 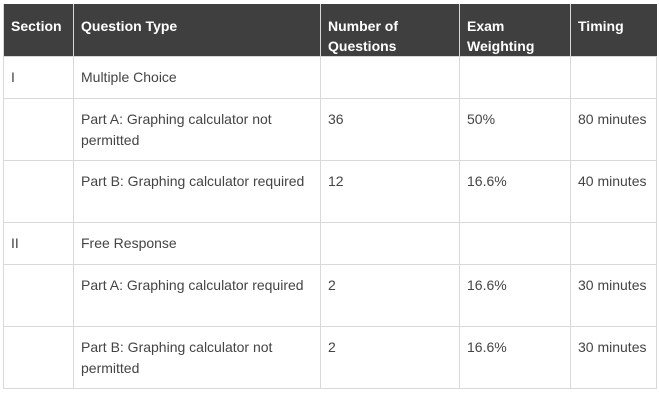 I want to click on cell-section: I, so click(x=38, y=77).